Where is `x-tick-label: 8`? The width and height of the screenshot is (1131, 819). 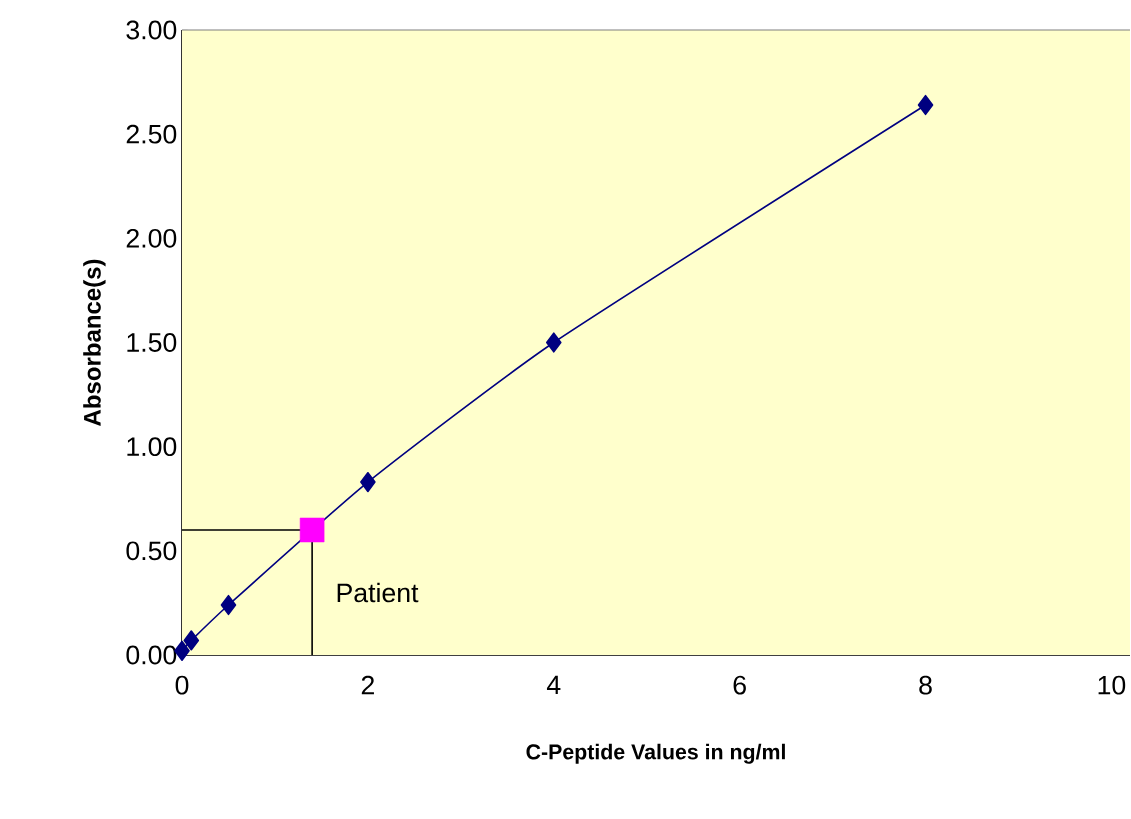
x-tick-label: 8 is located at coordinates (925, 685).